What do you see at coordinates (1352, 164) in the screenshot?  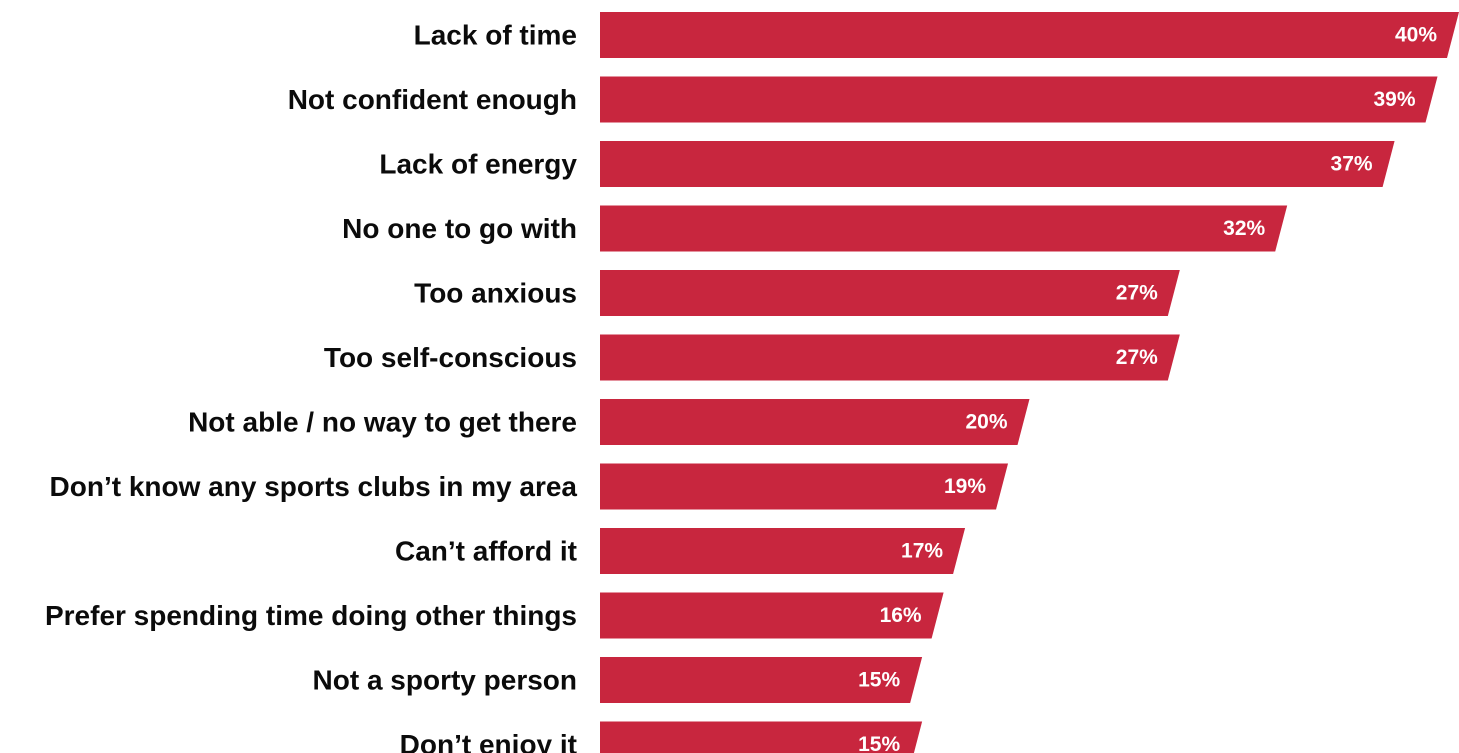 I see `data-label: 37%` at bounding box center [1352, 164].